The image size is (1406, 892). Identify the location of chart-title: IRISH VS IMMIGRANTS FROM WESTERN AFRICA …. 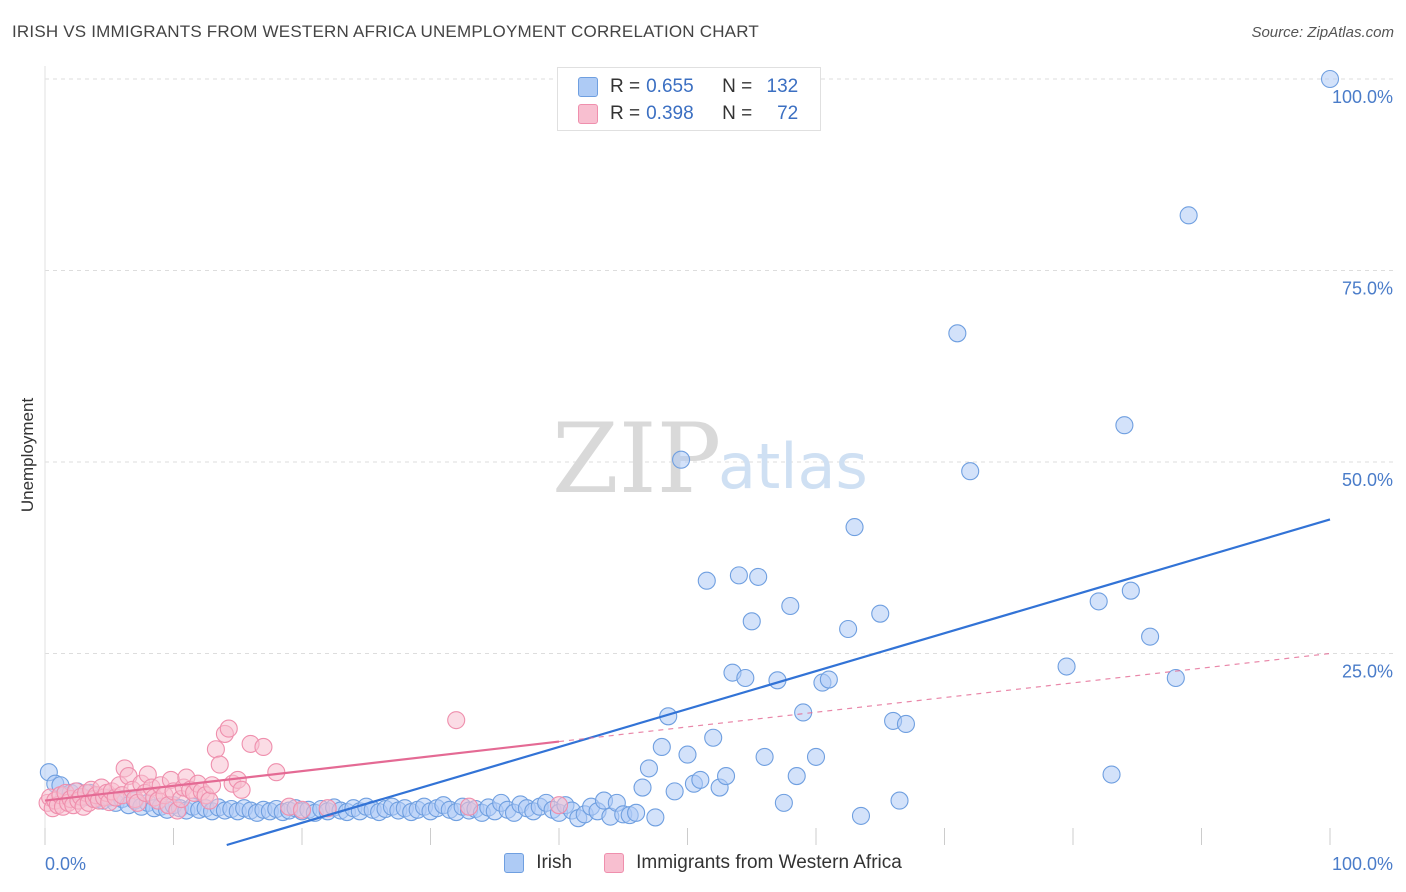
(385, 31).